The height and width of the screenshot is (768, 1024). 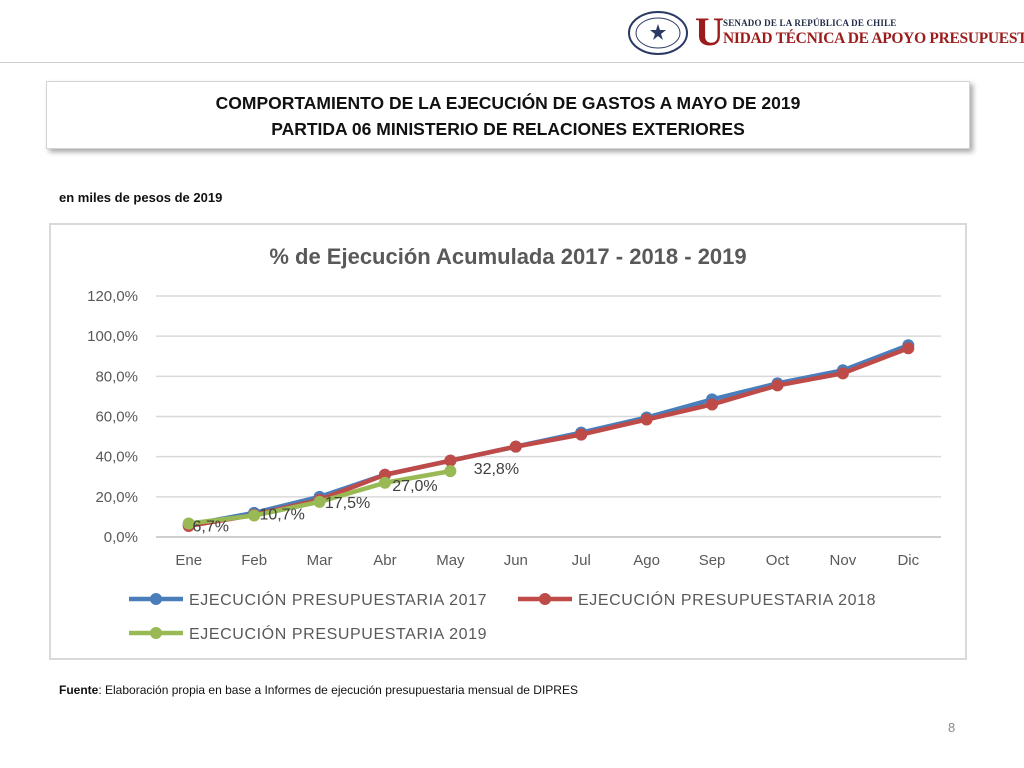 What do you see at coordinates (112, 296) in the screenshot?
I see `y-tick-label: 120,0%` at bounding box center [112, 296].